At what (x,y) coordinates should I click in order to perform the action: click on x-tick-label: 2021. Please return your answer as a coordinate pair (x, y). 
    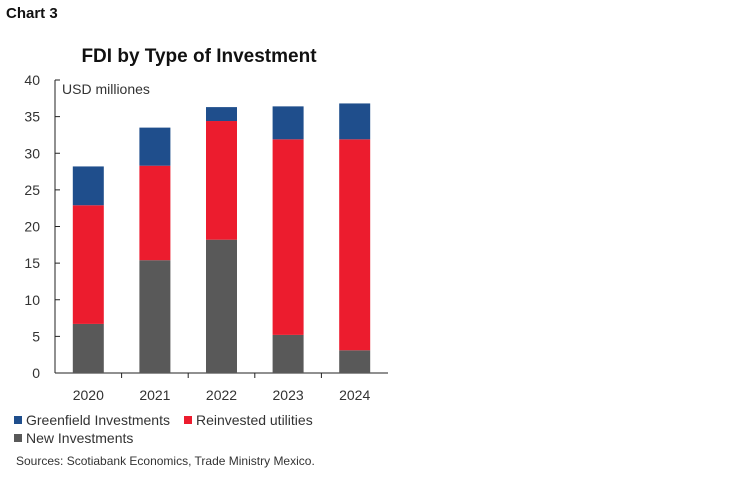
    Looking at the image, I should click on (154, 395).